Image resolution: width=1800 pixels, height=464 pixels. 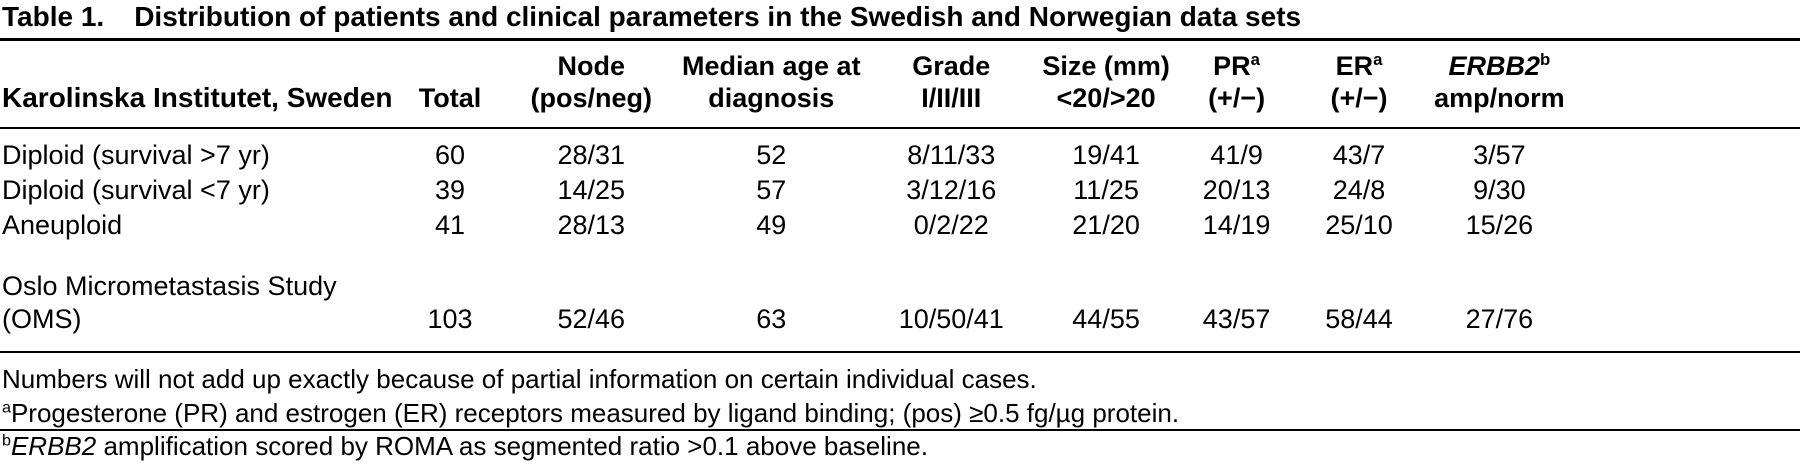 I want to click on table-cell: 41/9, so click(x=1236, y=154).